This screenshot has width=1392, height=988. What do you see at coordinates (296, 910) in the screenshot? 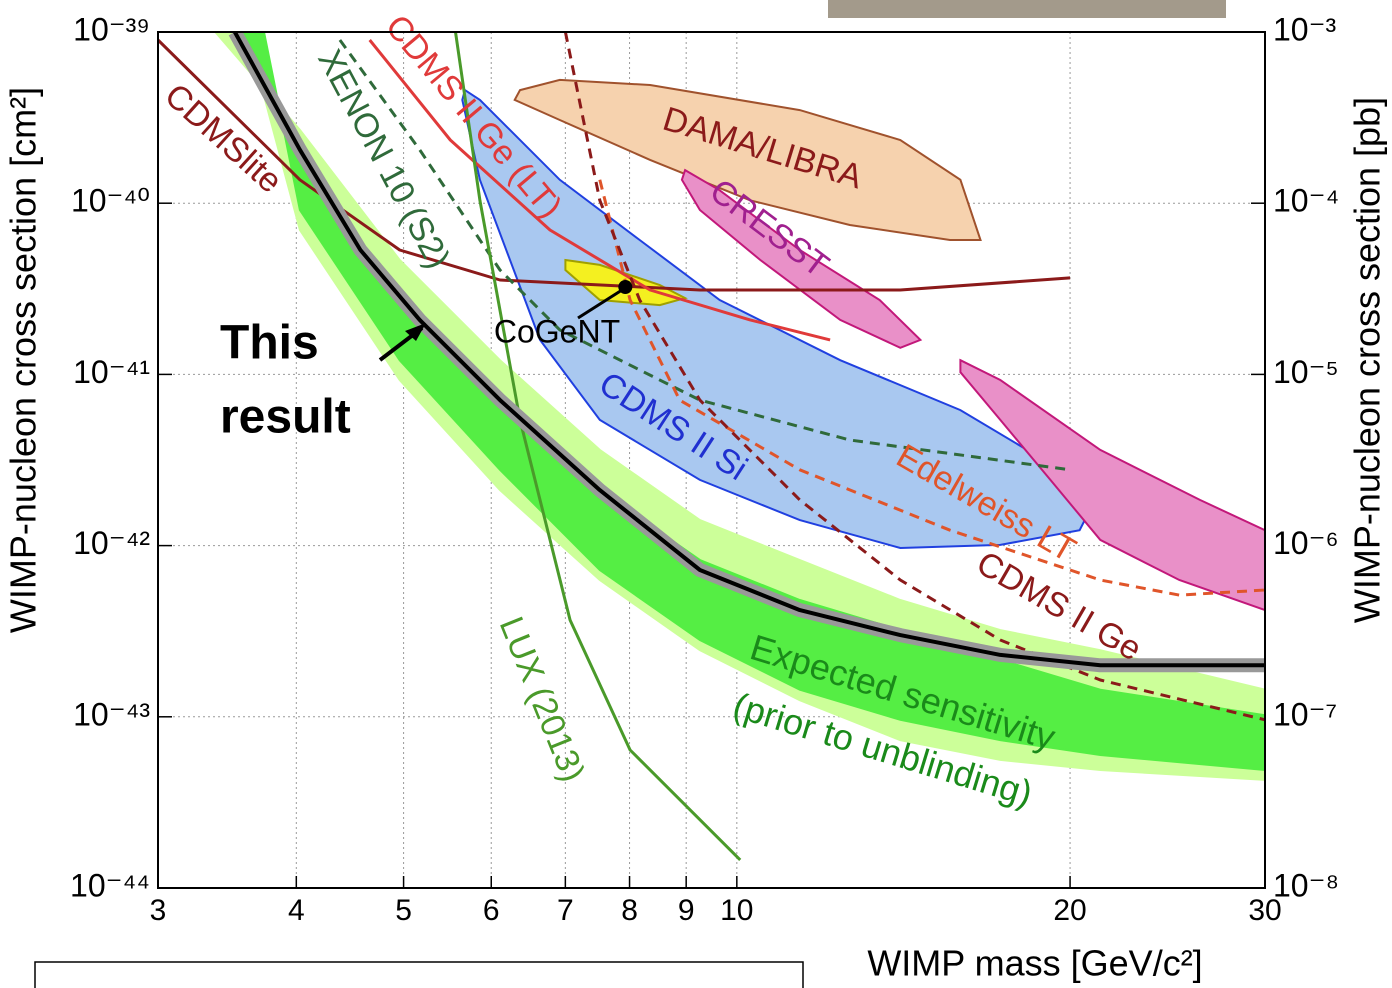
I see `x-tick-label: 4` at bounding box center [296, 910].